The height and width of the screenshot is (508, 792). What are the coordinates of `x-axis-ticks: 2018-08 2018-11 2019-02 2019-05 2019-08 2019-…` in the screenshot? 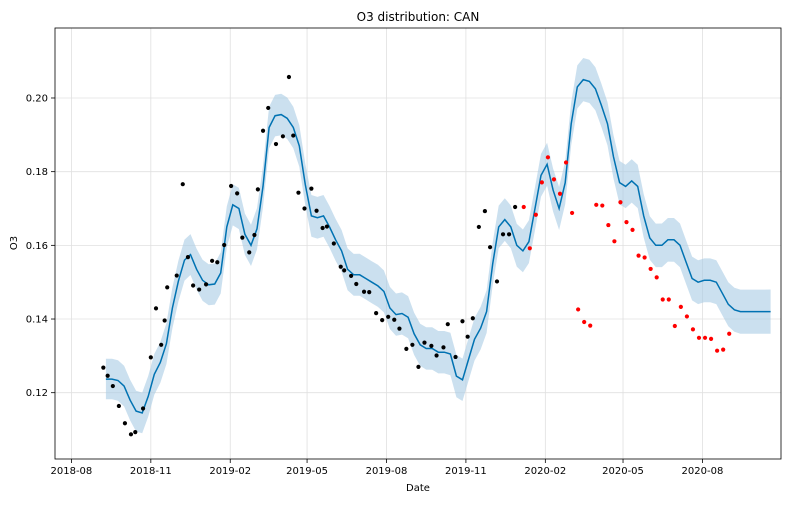 It's located at (387, 468).